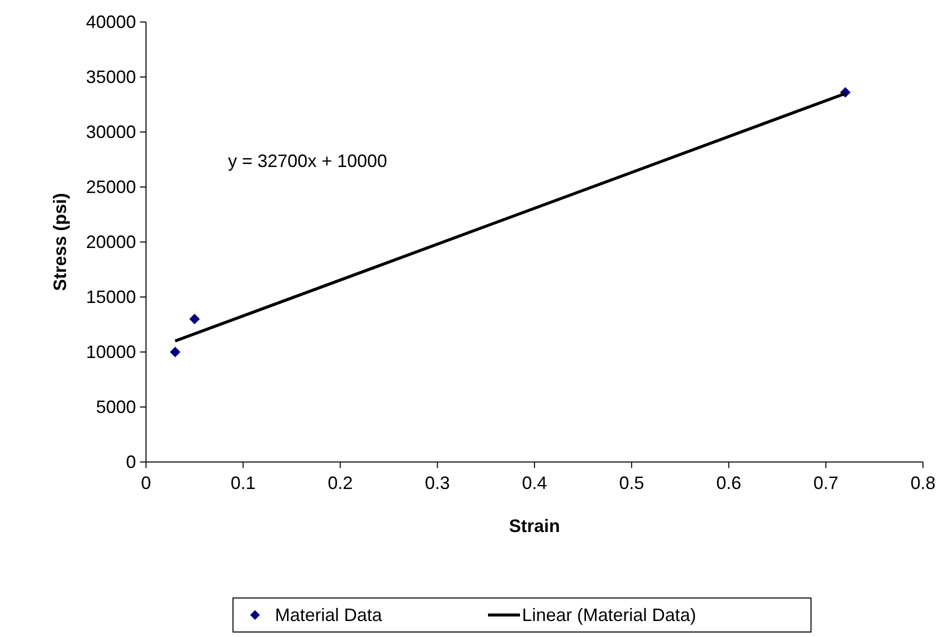  Describe the element at coordinates (308, 161) in the screenshot. I see `annotation: y = 32700x + 10000` at that location.